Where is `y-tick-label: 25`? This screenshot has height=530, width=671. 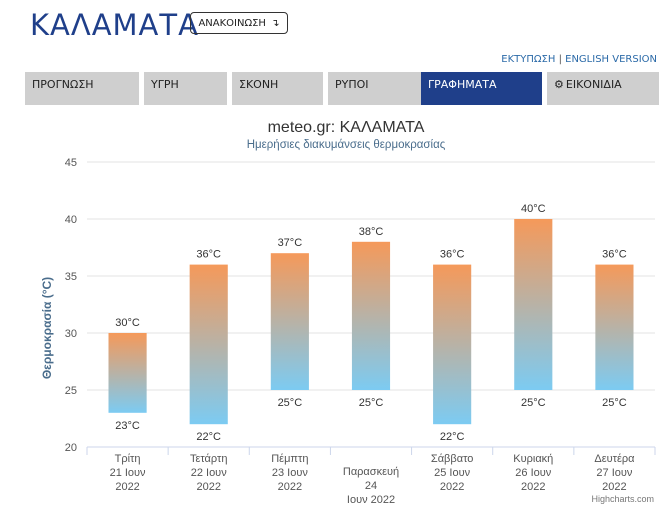
y-tick-label: 25 is located at coordinates (71, 391).